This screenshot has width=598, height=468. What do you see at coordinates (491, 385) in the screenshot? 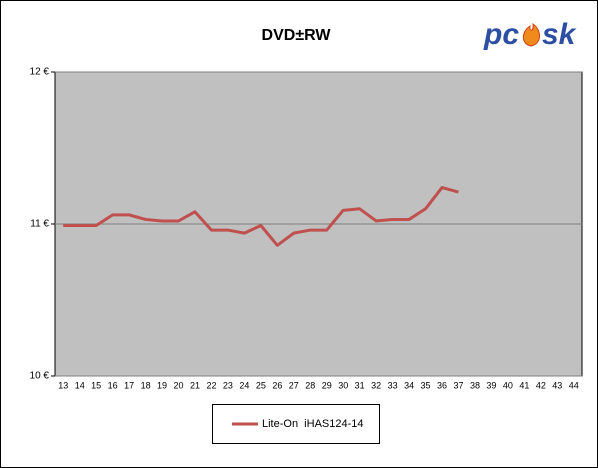
I see `x-tick-label: 39` at bounding box center [491, 385].